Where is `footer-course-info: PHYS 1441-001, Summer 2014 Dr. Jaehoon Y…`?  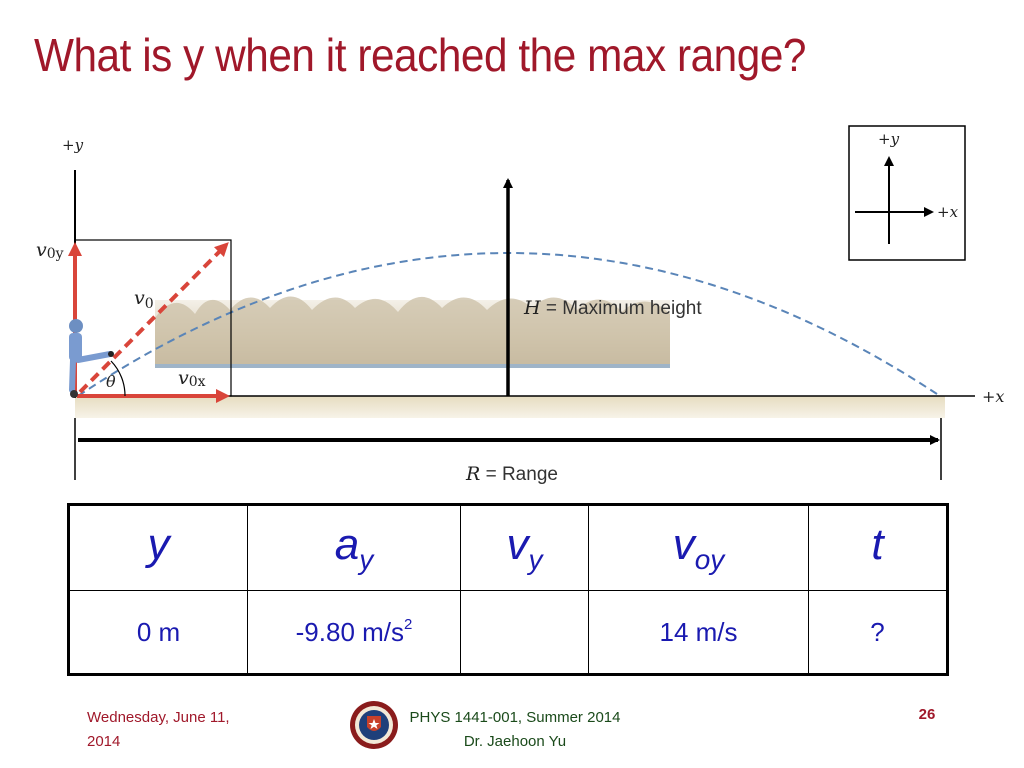 footer-course-info: PHYS 1441-001, Summer 2014 Dr. Jaehoon Y… is located at coordinates (515, 730).